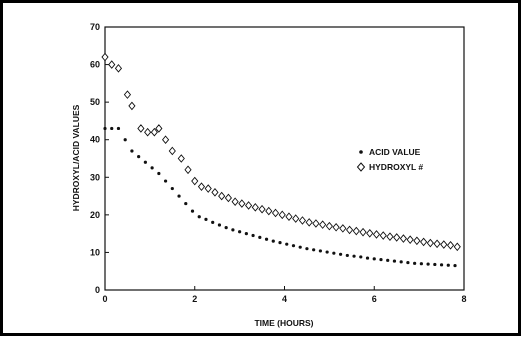 This screenshot has width=521, height=339. Describe the element at coordinates (284, 299) in the screenshot. I see `x-tick-label: 4` at that location.